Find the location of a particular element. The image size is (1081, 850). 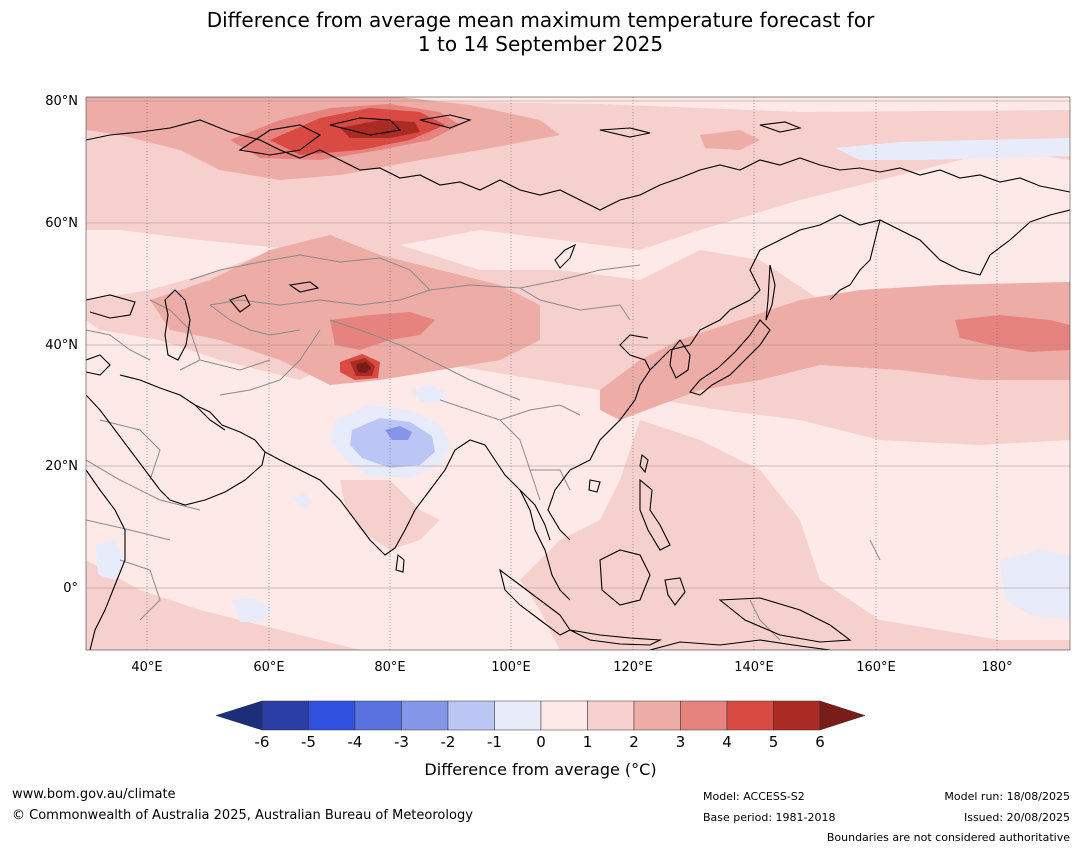

lon-tick-label: 140°E is located at coordinates (754, 667).